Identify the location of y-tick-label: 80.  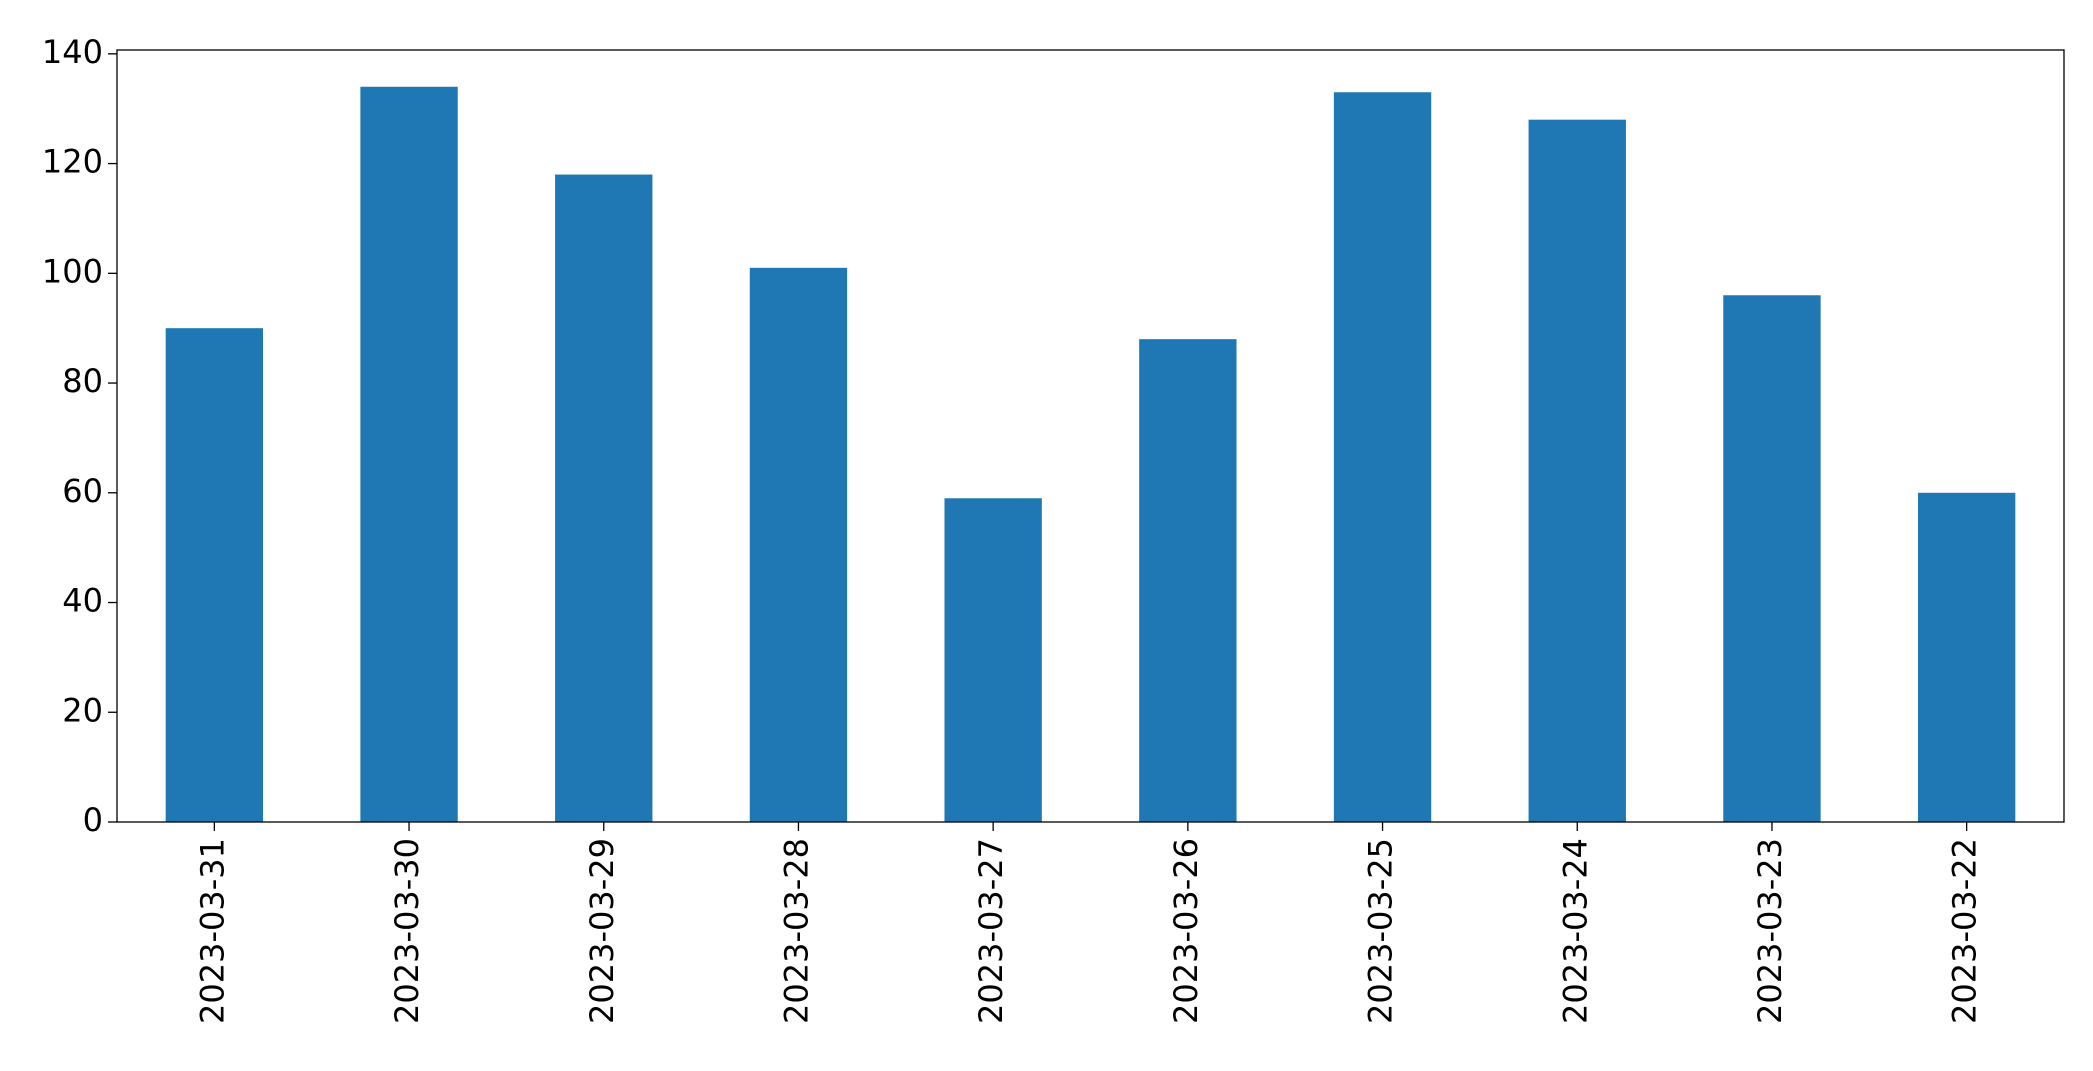
(82, 381).